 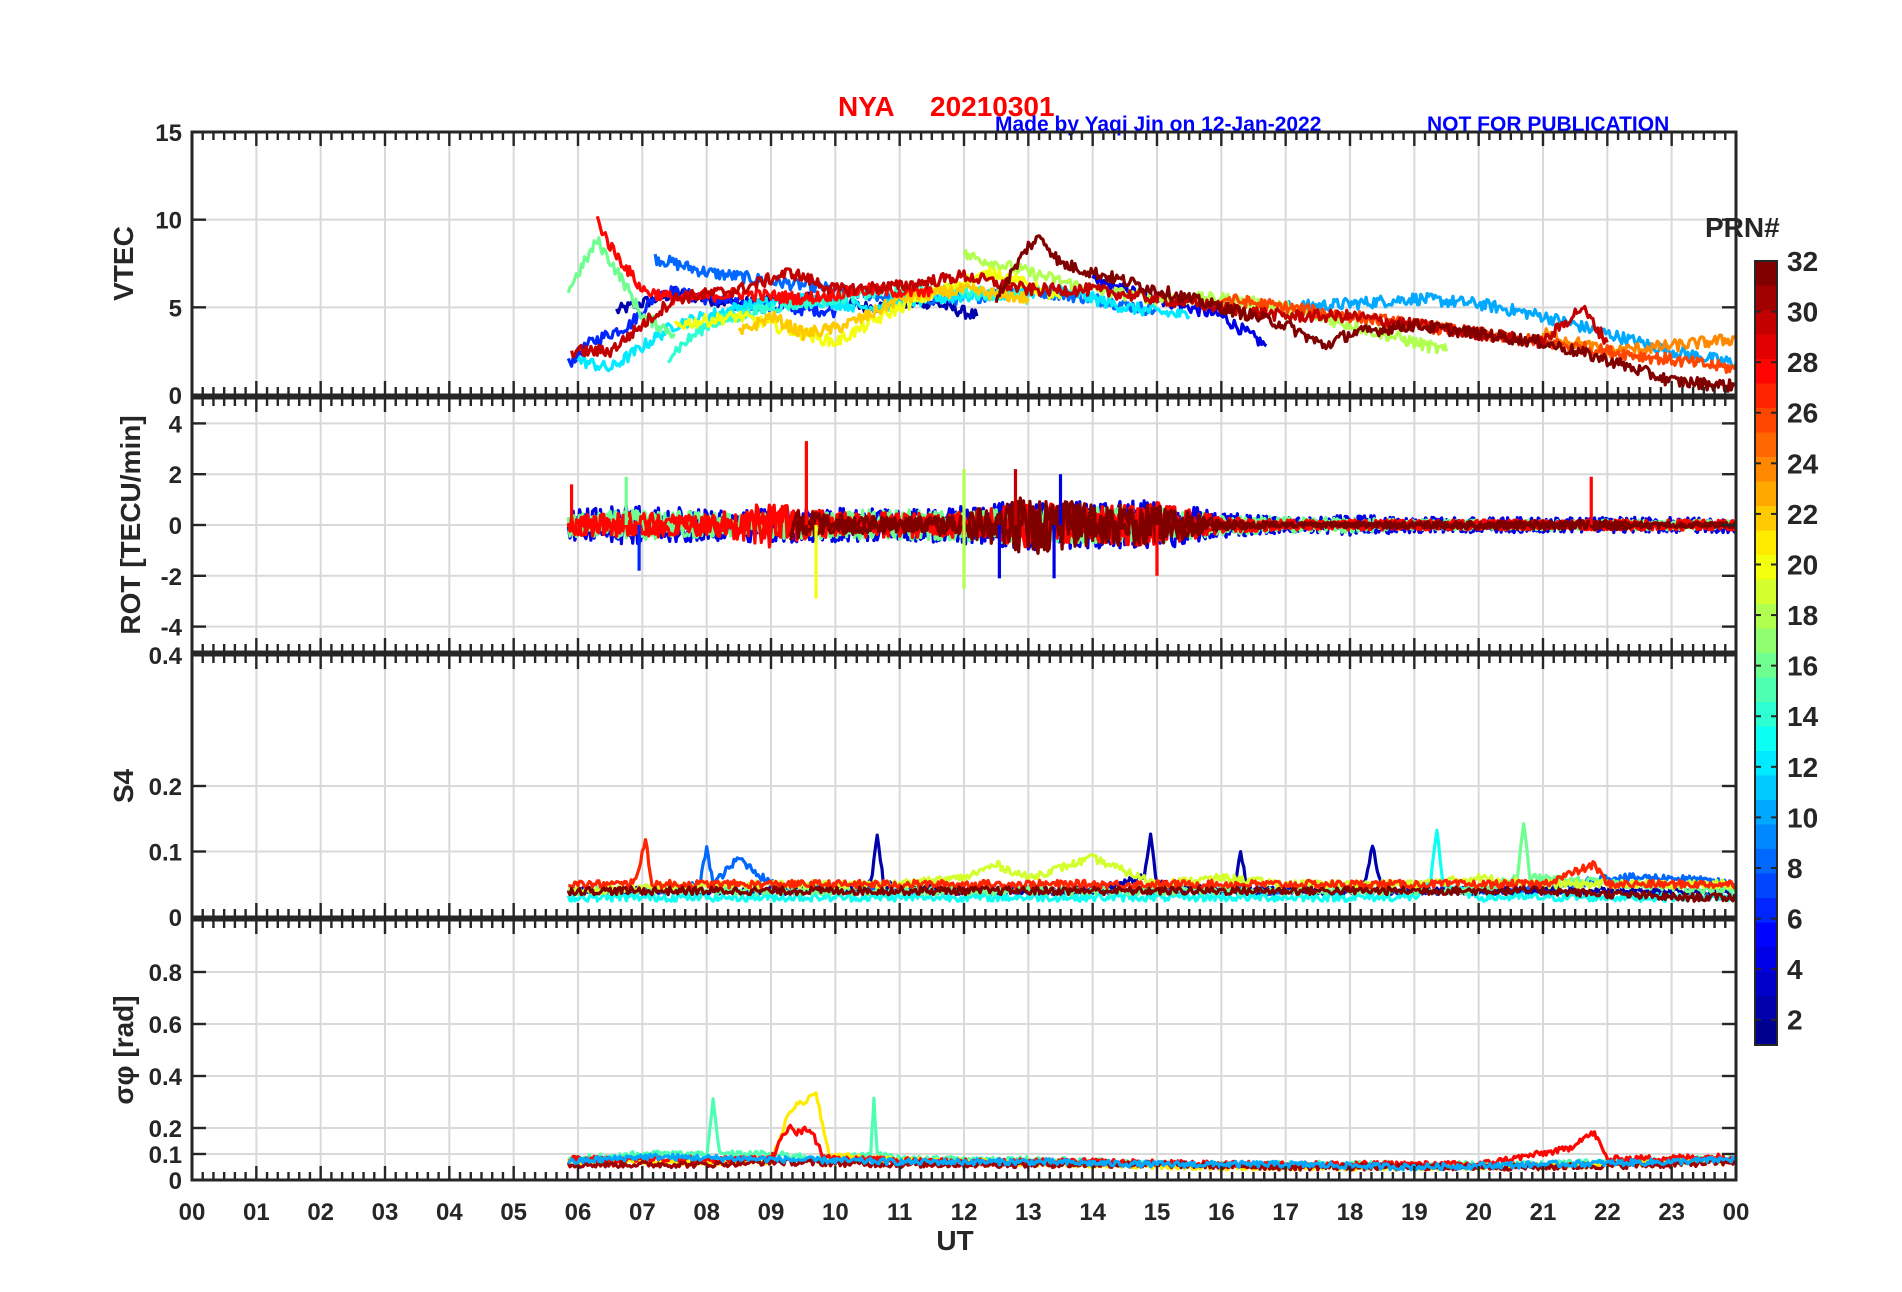 What do you see at coordinates (954, 1240) in the screenshot?
I see `x-axis-label: UT` at bounding box center [954, 1240].